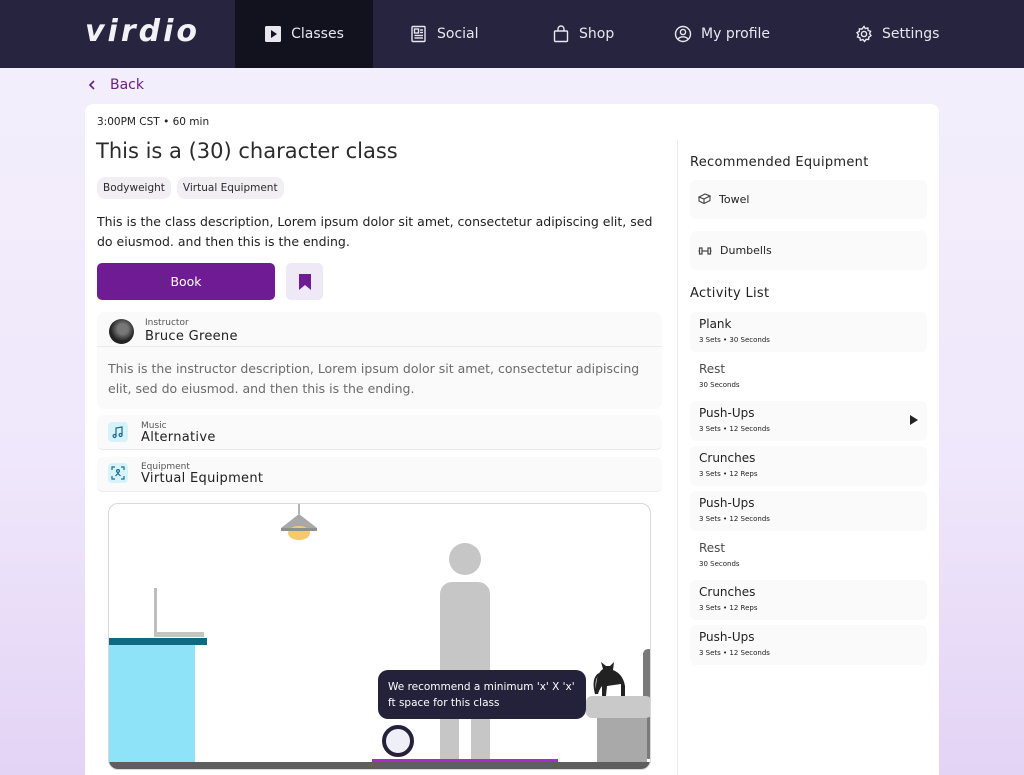  I want to click on nav-item-settings: Settings, so click(897, 34).